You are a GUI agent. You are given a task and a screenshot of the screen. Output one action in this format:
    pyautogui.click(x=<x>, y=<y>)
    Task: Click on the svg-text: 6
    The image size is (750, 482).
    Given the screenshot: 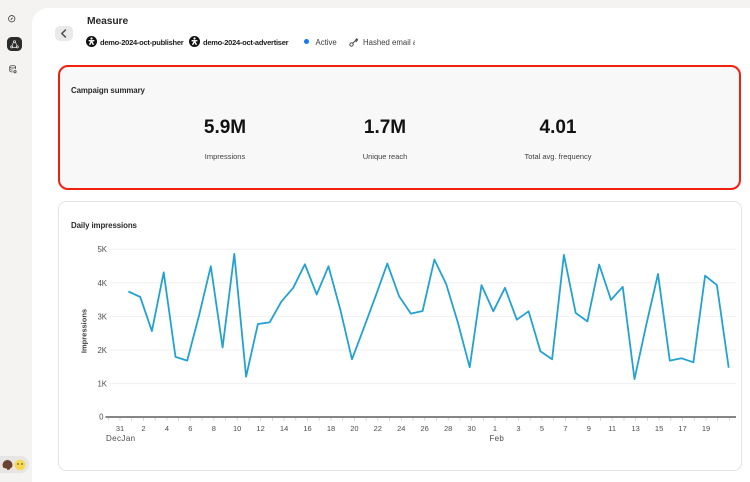 What is the action you would take?
    pyautogui.click(x=190, y=428)
    